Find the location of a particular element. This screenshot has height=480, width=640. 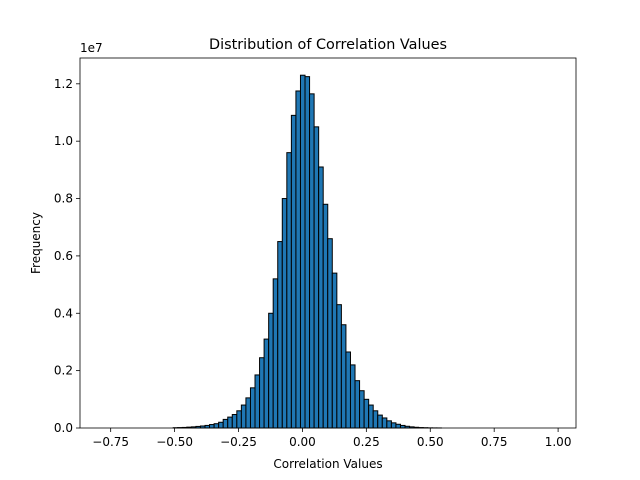

x-tick-label: −0.50 is located at coordinates (174, 442).